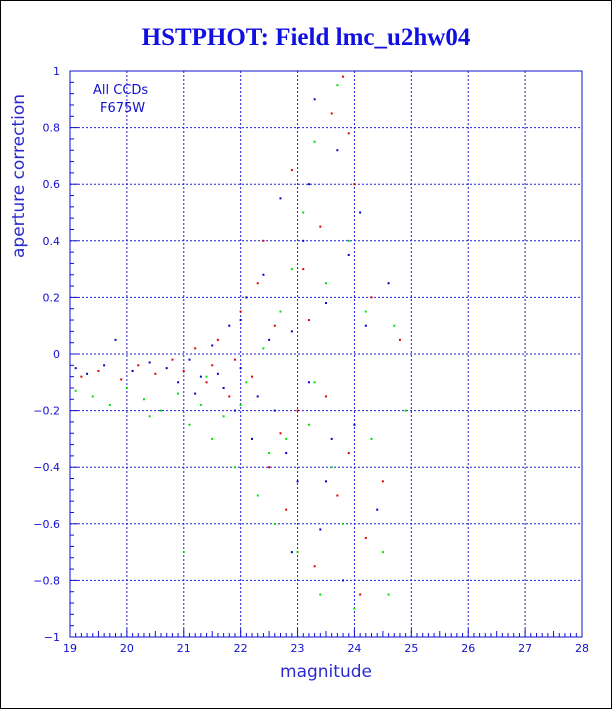  I want to click on y-tick-label: 0.4, so click(52, 241).